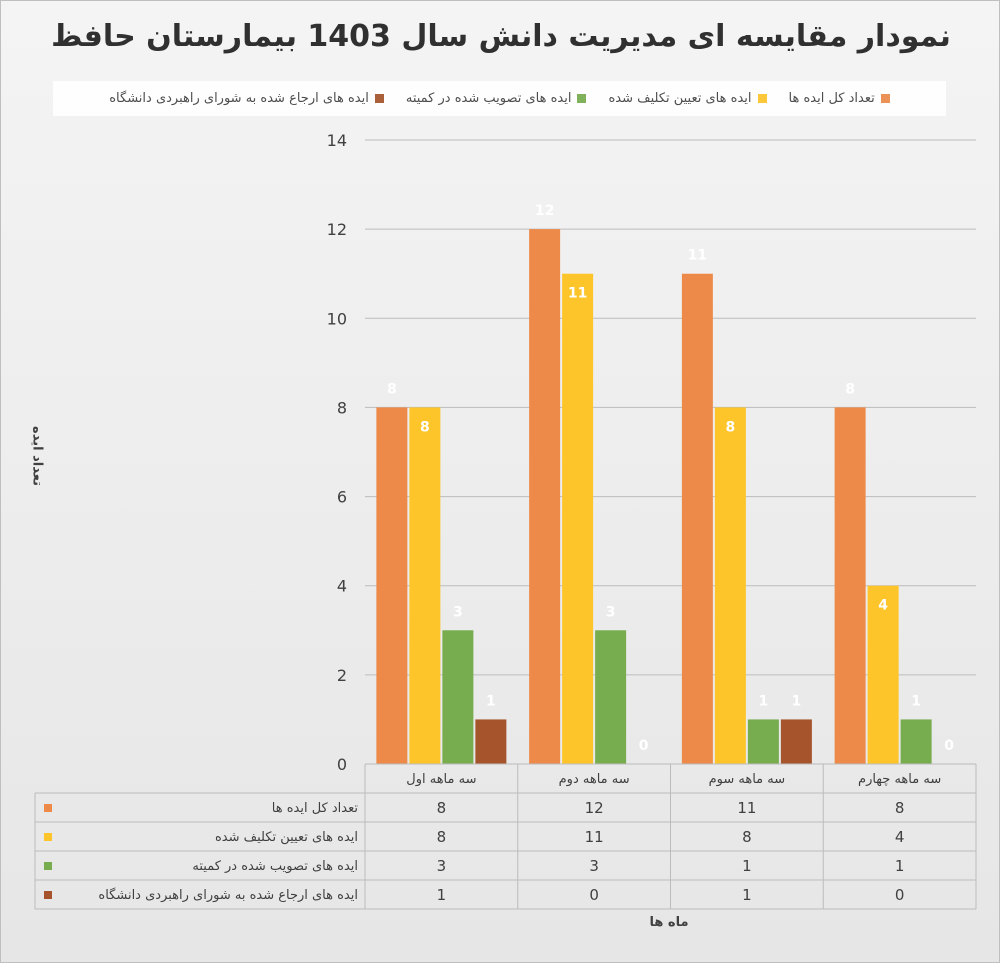  Describe the element at coordinates (594, 779) in the screenshot. I see `category-label: سه ماهه دوم` at that location.